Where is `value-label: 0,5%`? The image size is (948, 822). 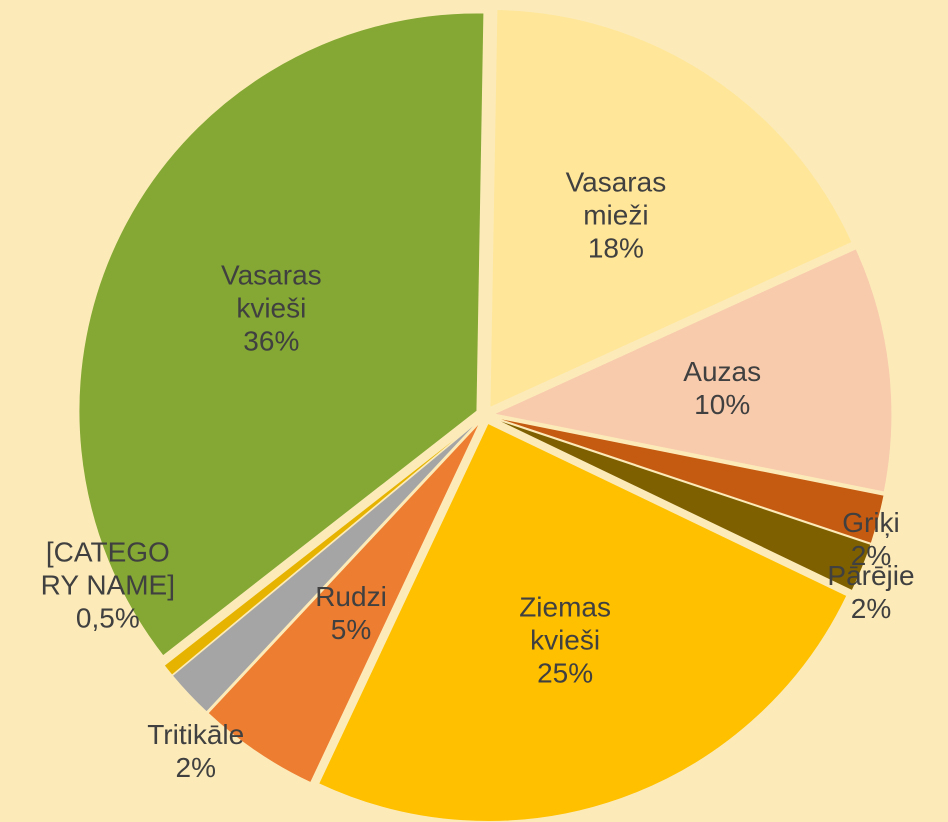
value-label: 0,5% is located at coordinates (107, 618).